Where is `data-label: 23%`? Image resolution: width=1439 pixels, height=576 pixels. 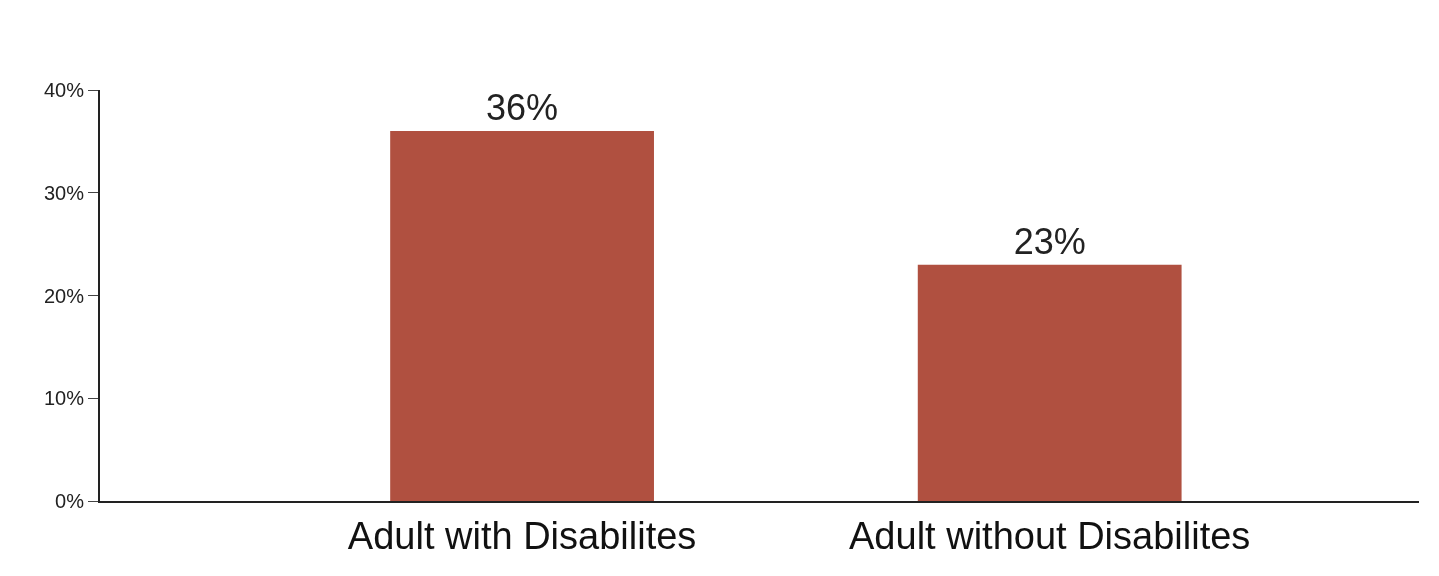 data-label: 23% is located at coordinates (1049, 241).